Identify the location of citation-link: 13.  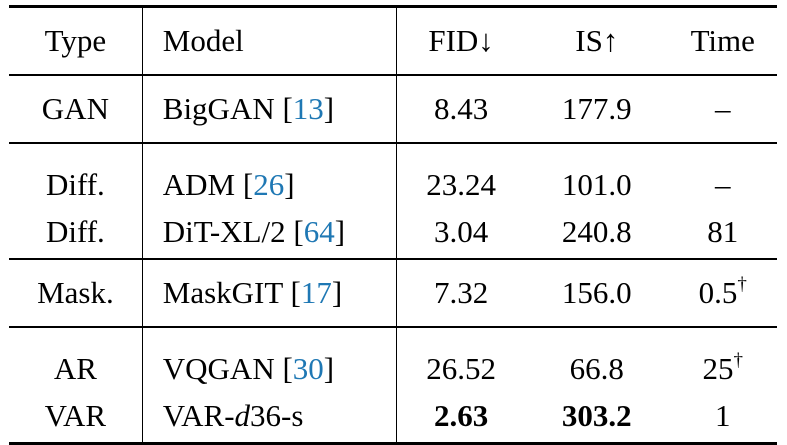
(308, 108).